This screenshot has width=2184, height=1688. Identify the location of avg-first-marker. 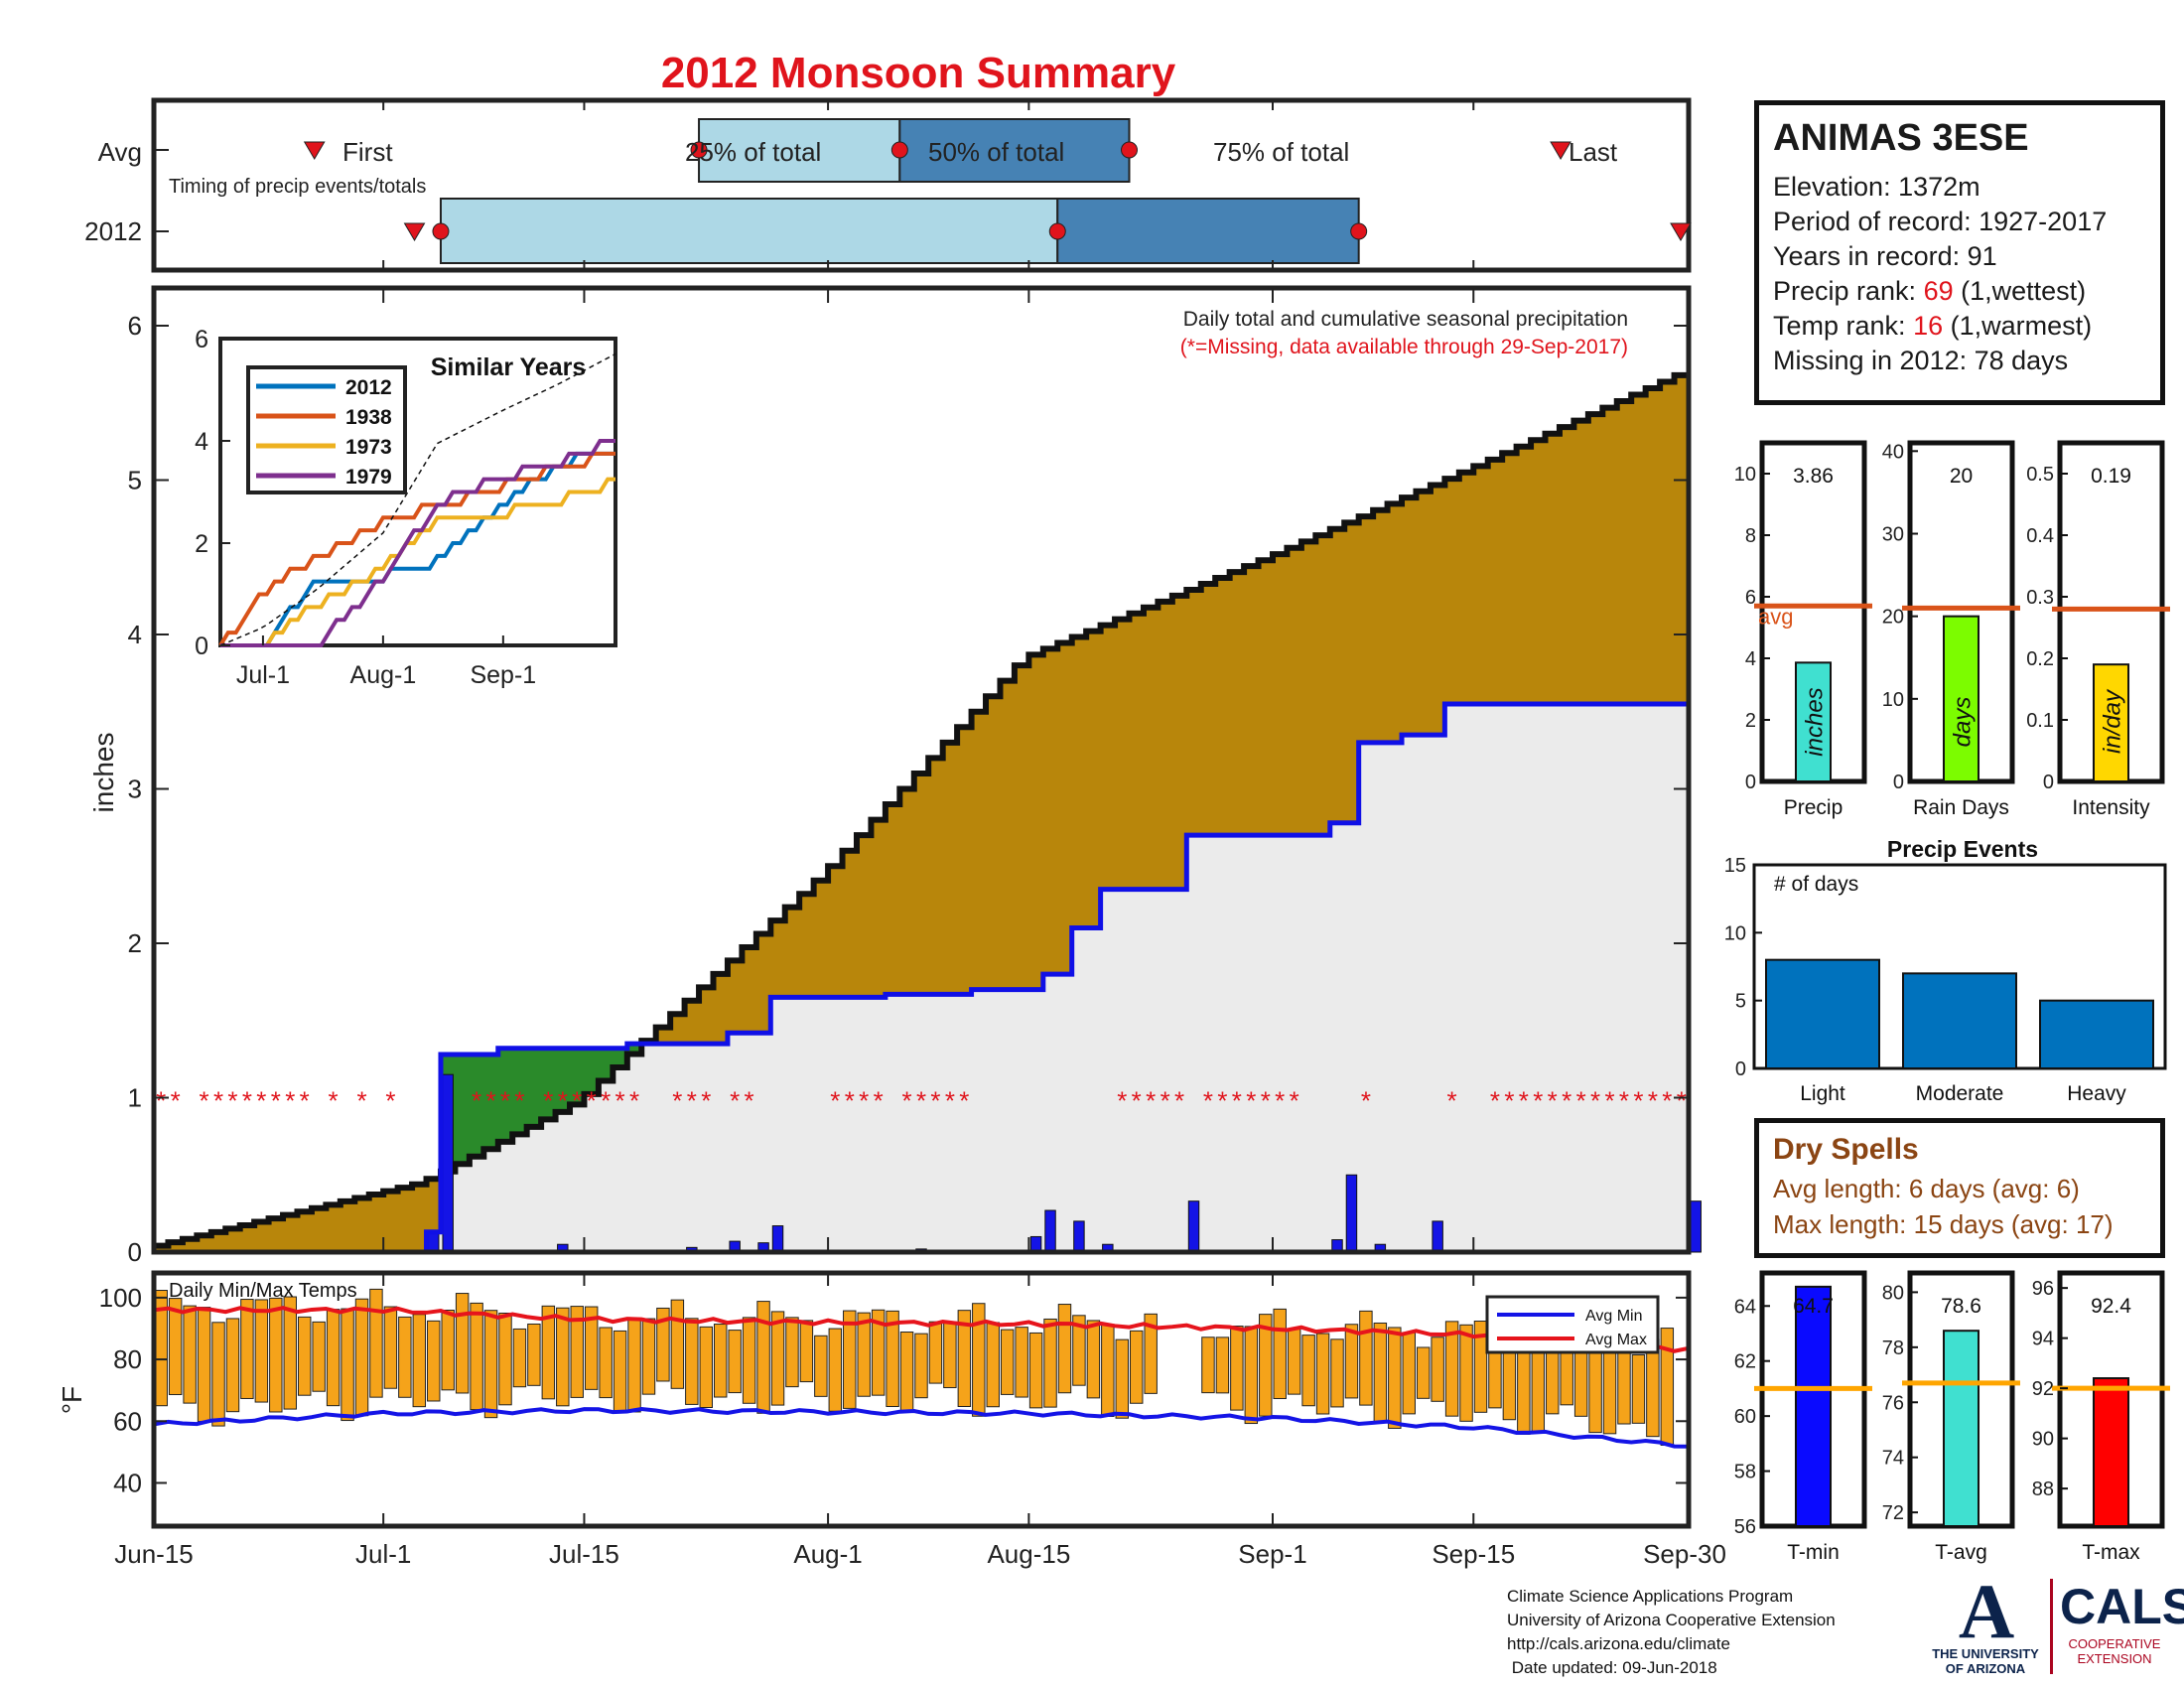
(314, 150).